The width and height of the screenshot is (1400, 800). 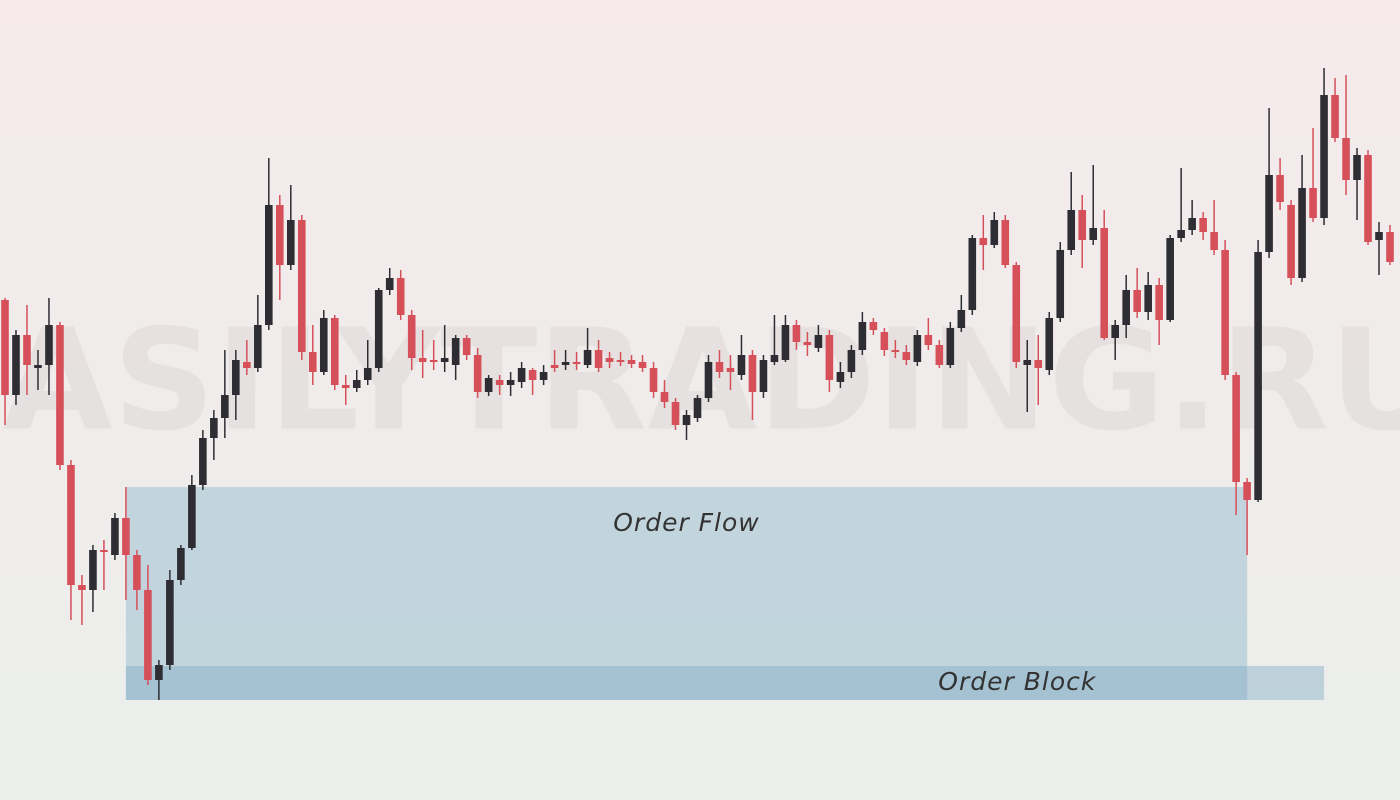 What do you see at coordinates (1017, 681) in the screenshot?
I see `zone-label: Order Block` at bounding box center [1017, 681].